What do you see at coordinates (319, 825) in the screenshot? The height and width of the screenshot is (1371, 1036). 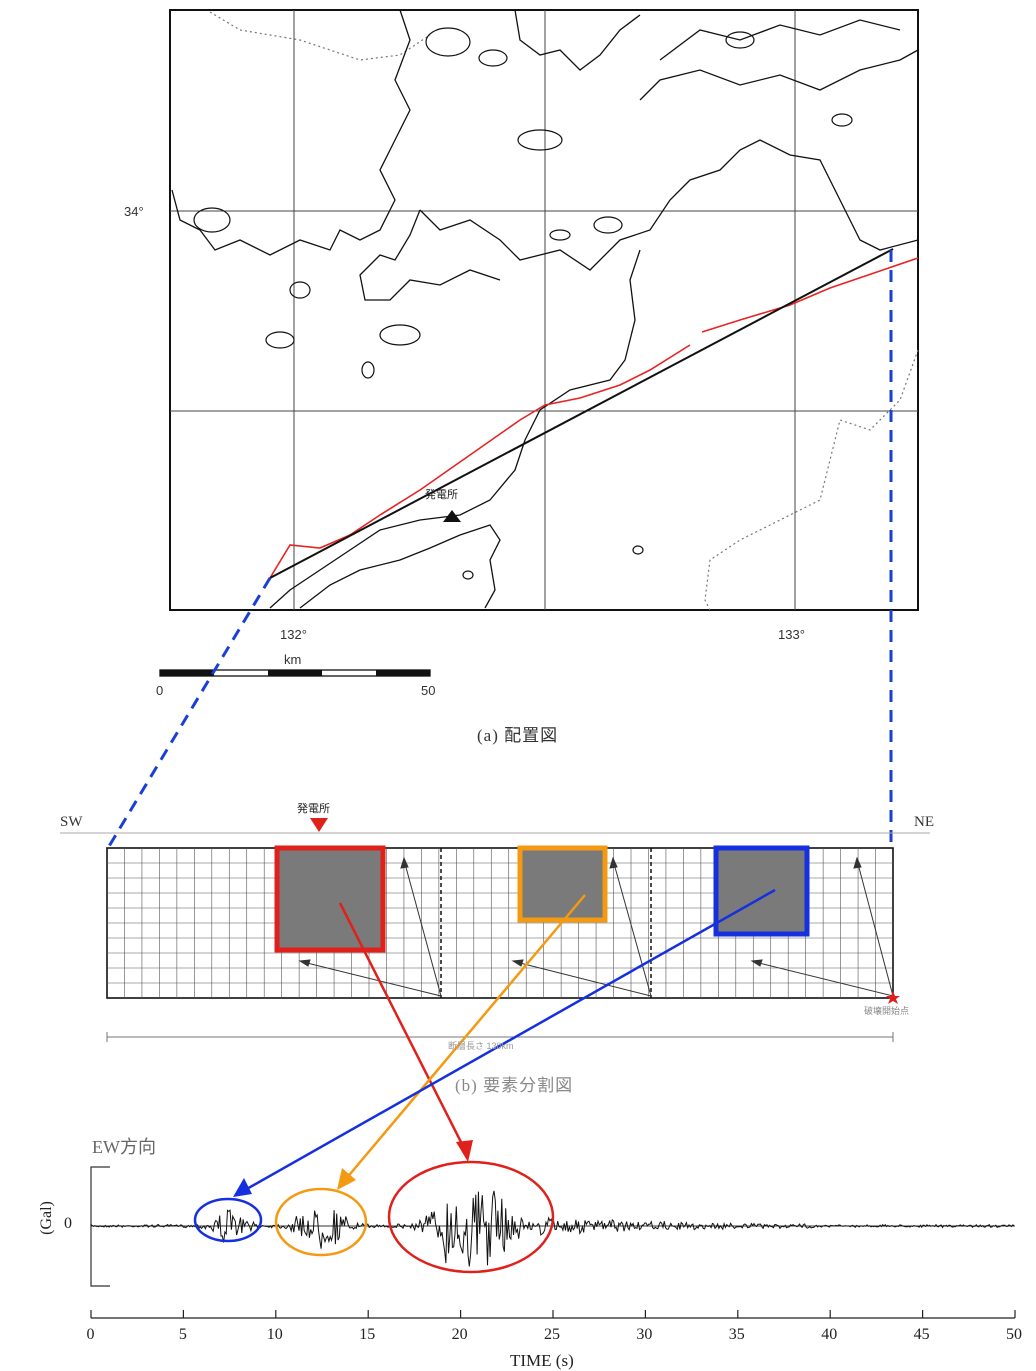 I see `station-marker-section` at bounding box center [319, 825].